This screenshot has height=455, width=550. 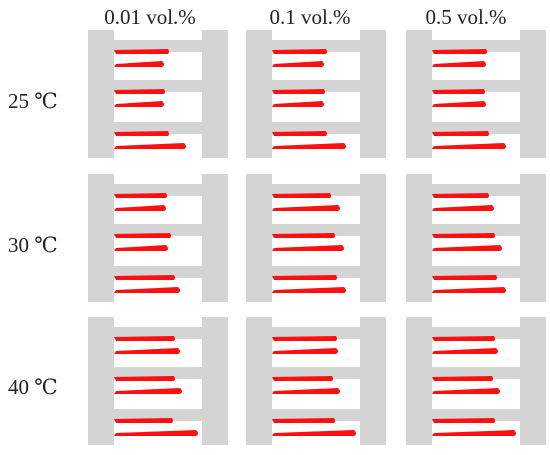 I want to click on row-label-2: 40 ℃, so click(x=33, y=387).